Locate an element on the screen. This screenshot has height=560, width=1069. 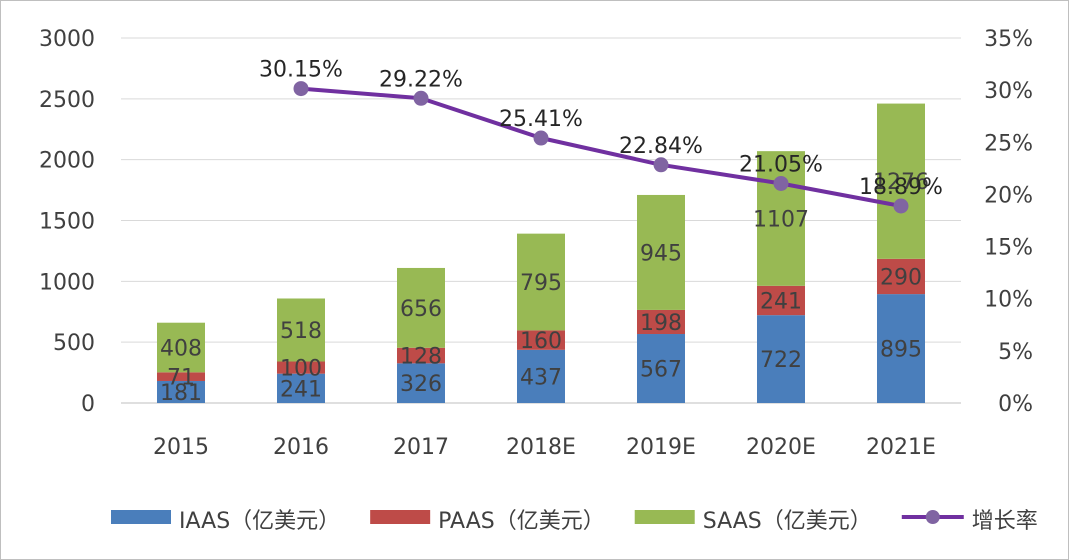
watermark-logo-icon is located at coordinates (19, 540).